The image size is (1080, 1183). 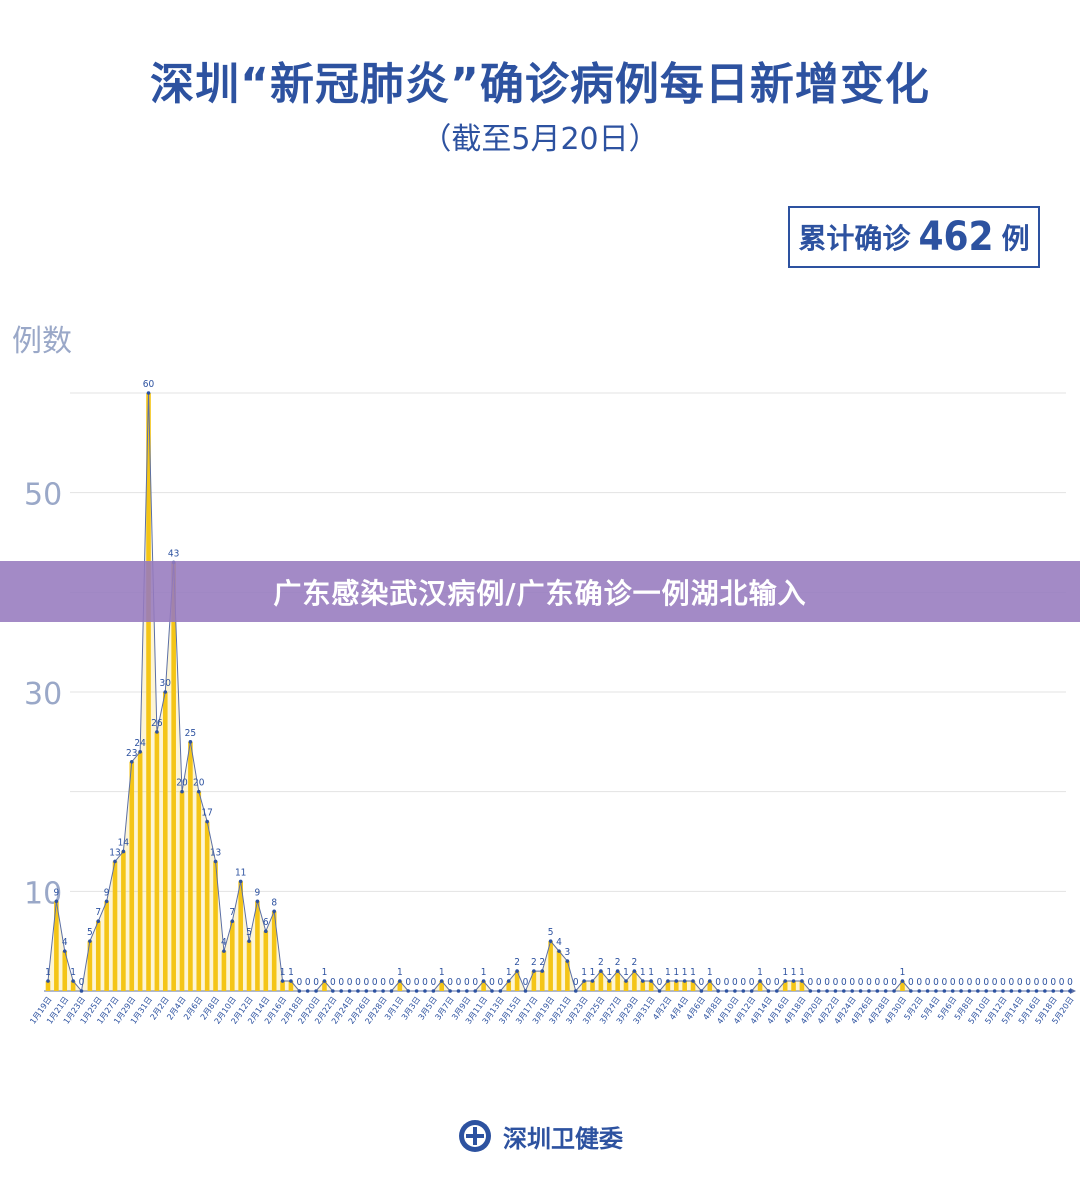 I want to click on data-label: 7, so click(x=98, y=912).